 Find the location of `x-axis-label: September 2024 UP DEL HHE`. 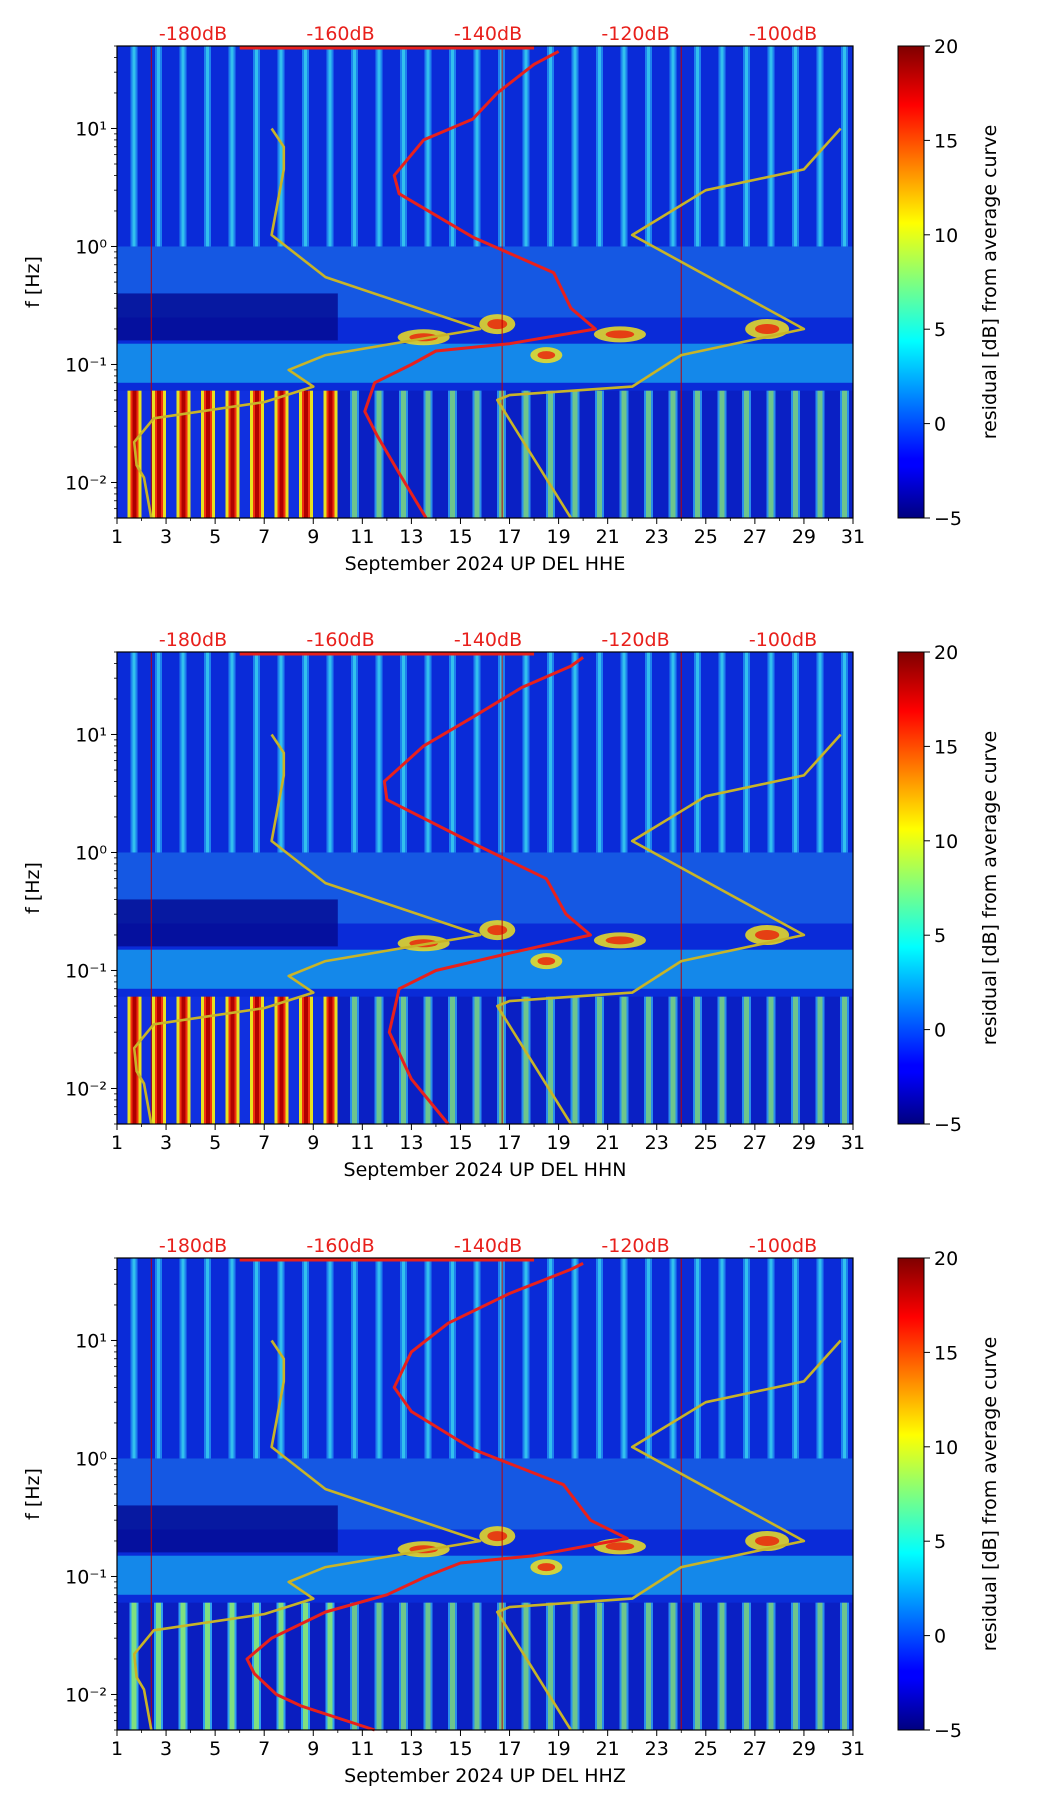

x-axis-label: September 2024 UP DEL HHE is located at coordinates (485, 564).